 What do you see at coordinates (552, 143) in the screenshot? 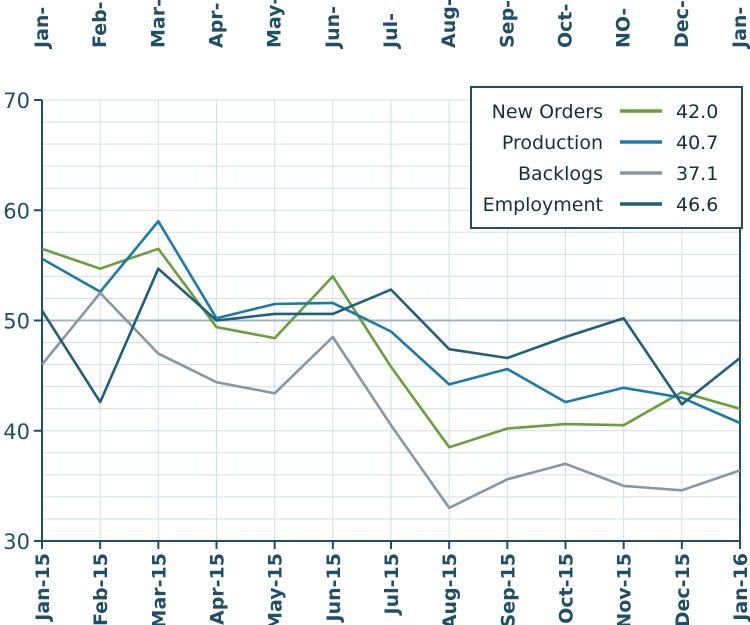
I see `legend-label-production: Production` at bounding box center [552, 143].